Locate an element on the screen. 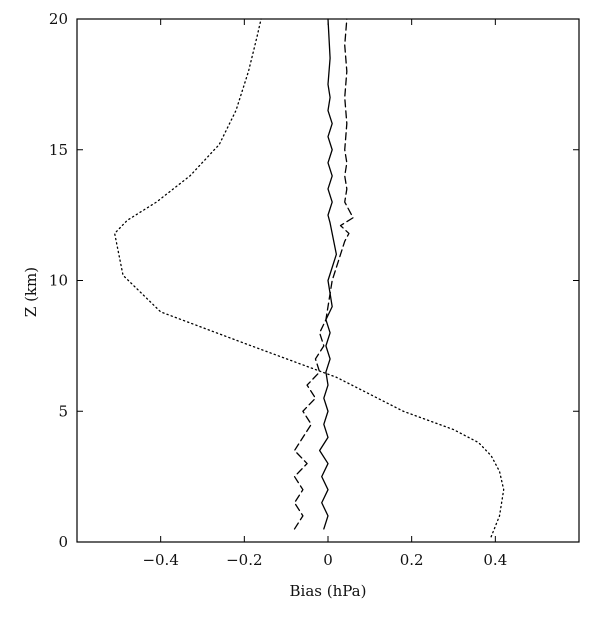  x-tick-label: 0.2 is located at coordinates (412, 560).